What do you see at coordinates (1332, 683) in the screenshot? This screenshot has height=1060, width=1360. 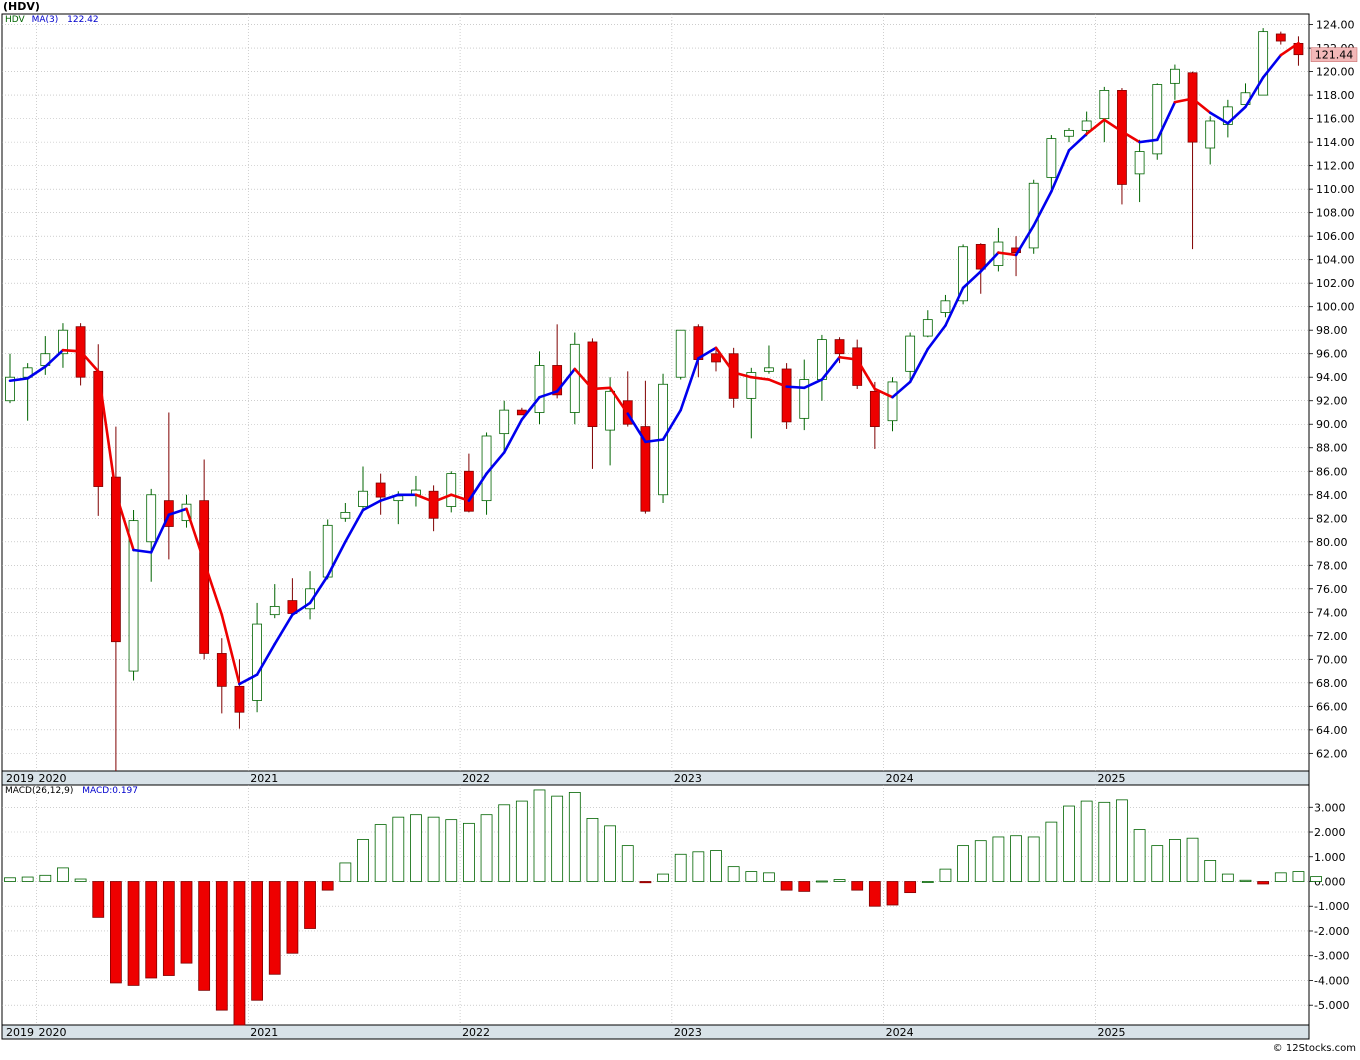 I see `price-tick-label: 68.00` at bounding box center [1332, 683].